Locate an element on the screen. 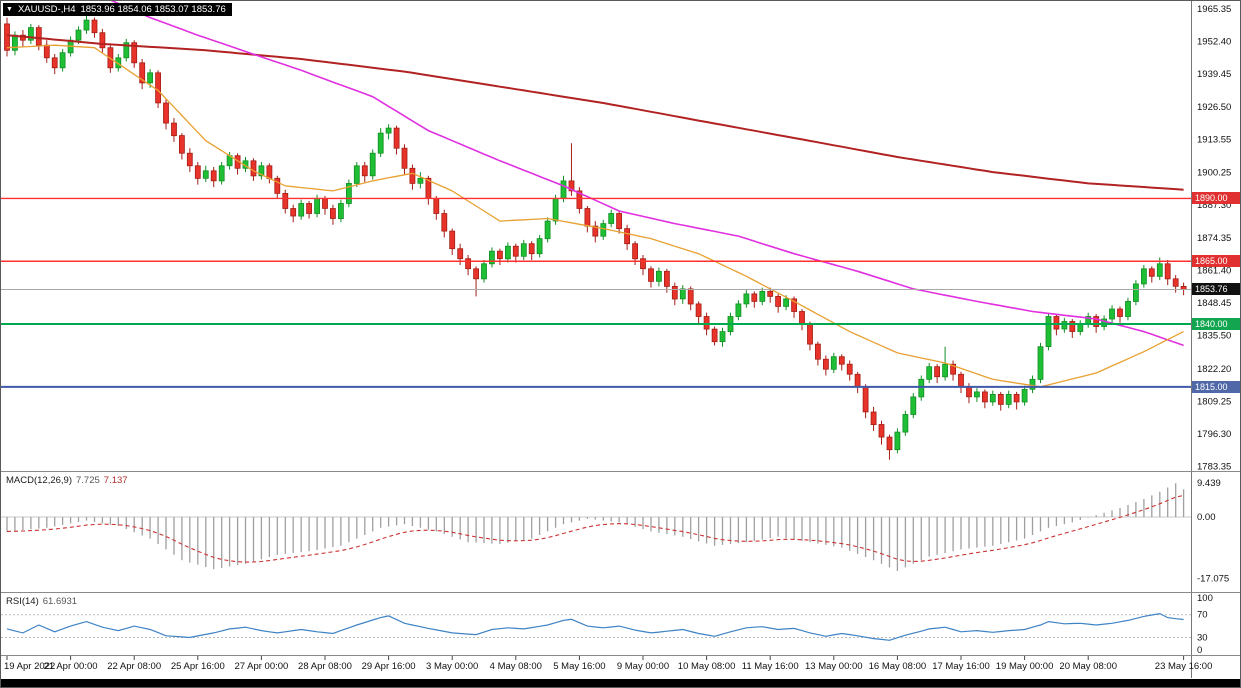  time-tick-label: 28 Apr 08:00 is located at coordinates (325, 666).